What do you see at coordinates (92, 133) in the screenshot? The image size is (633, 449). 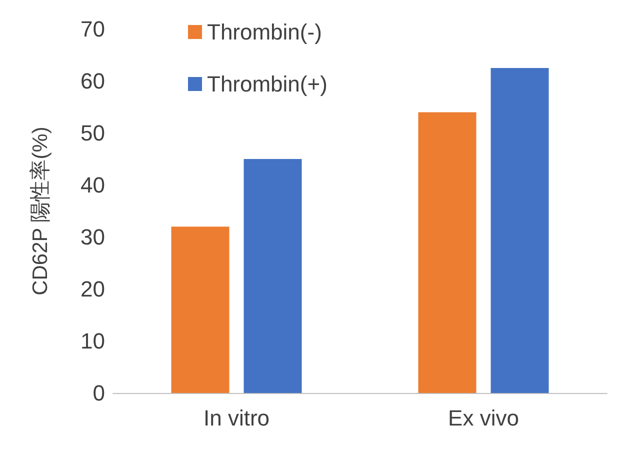 I see `y-tick-label: 50` at bounding box center [92, 133].